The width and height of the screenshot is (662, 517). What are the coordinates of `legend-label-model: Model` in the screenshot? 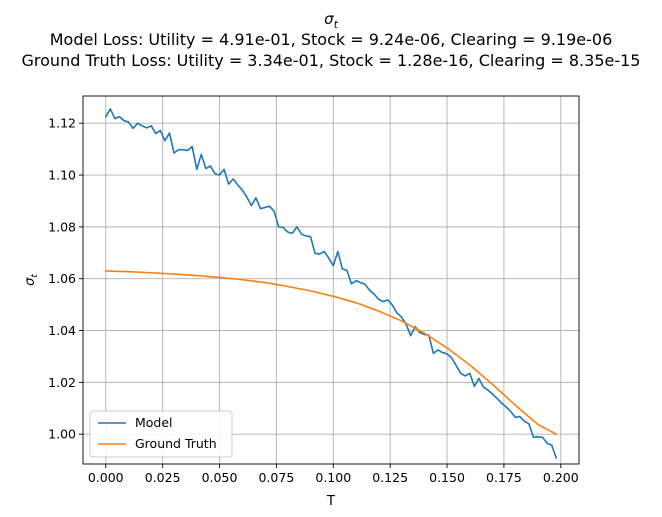 It's located at (154, 422).